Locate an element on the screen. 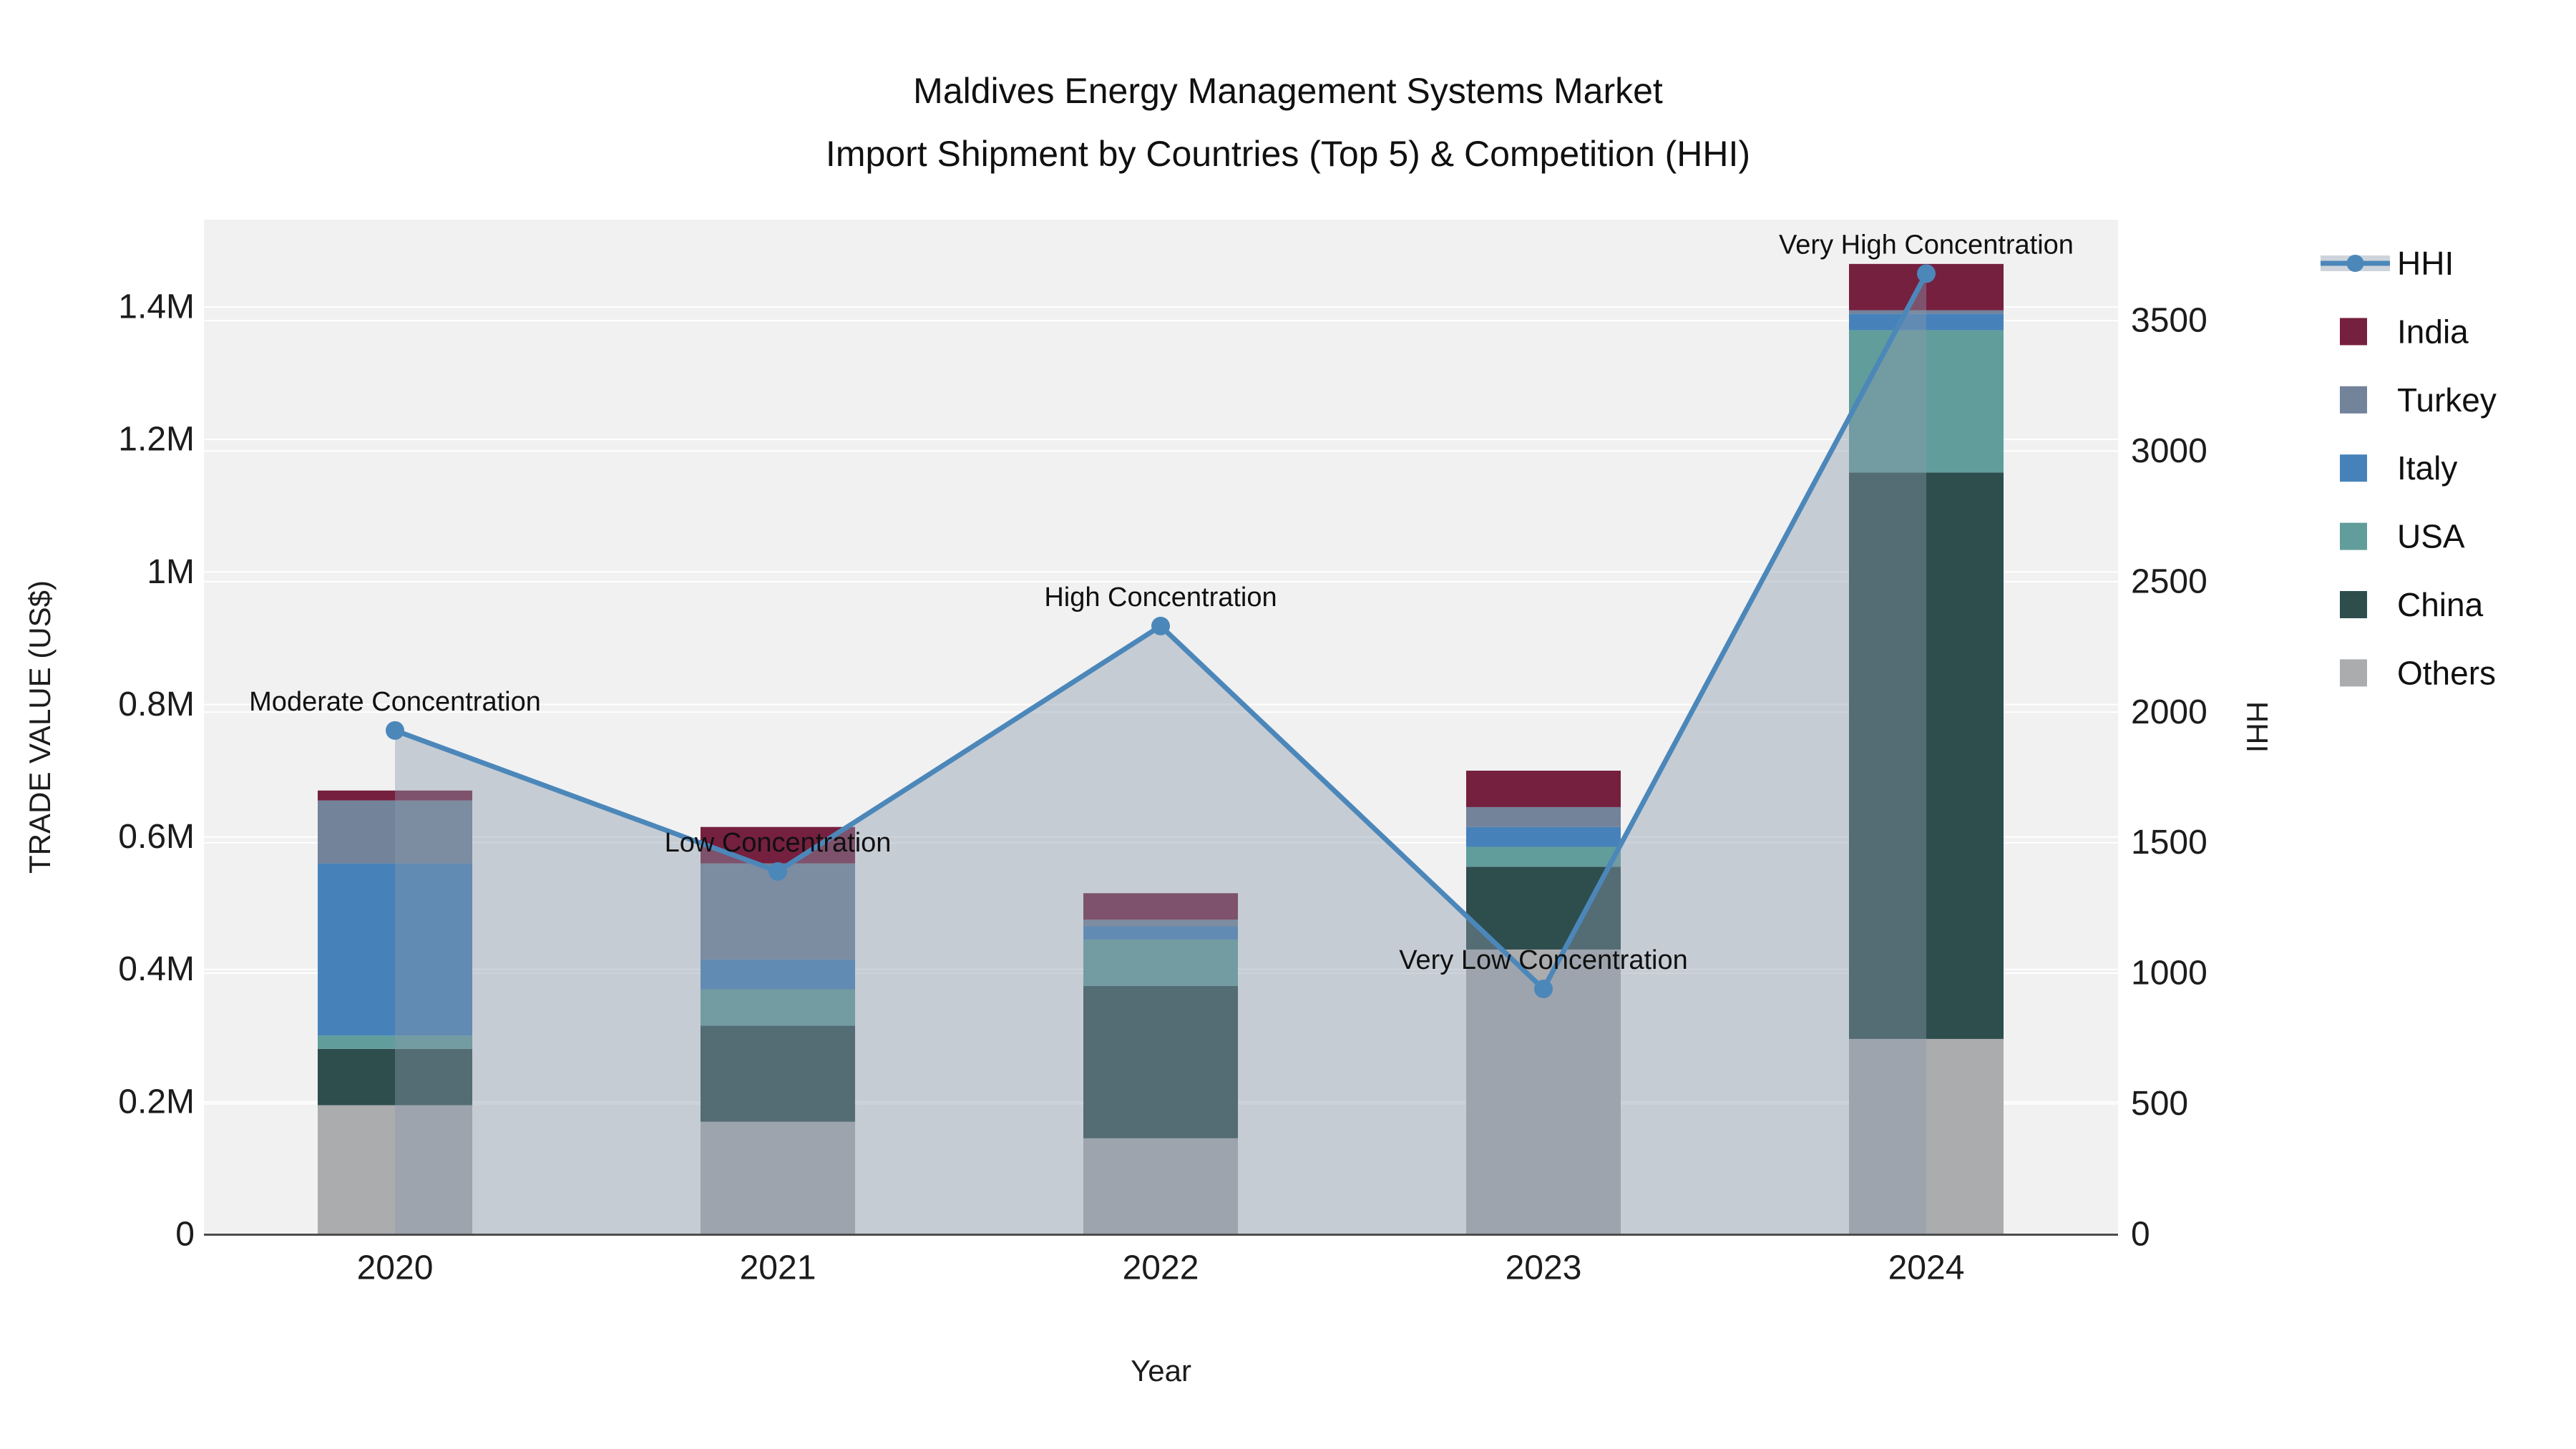  annotation-2021: Low Concentration is located at coordinates (778, 843).